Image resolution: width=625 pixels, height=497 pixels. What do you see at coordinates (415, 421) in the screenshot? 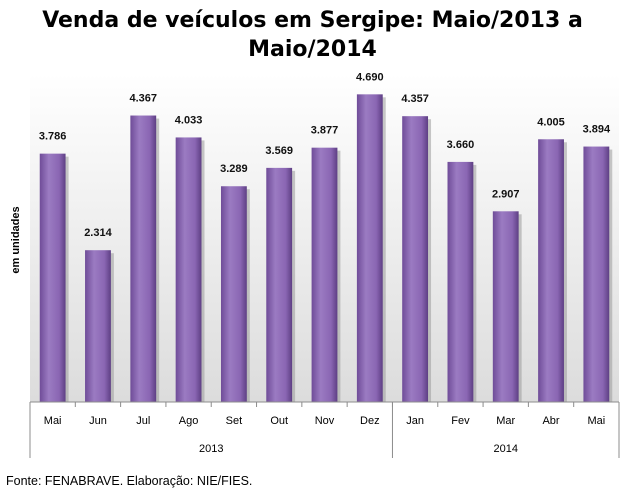
I see `x-tick-label: Jan` at bounding box center [415, 421].